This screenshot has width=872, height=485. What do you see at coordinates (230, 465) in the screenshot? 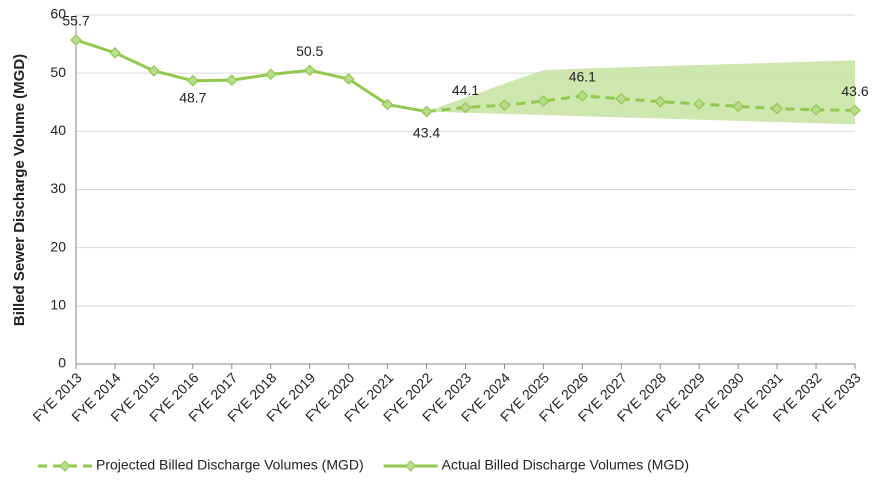
I see `legend-label: Projected Billed Discharge Volumes (MGD)` at bounding box center [230, 465].